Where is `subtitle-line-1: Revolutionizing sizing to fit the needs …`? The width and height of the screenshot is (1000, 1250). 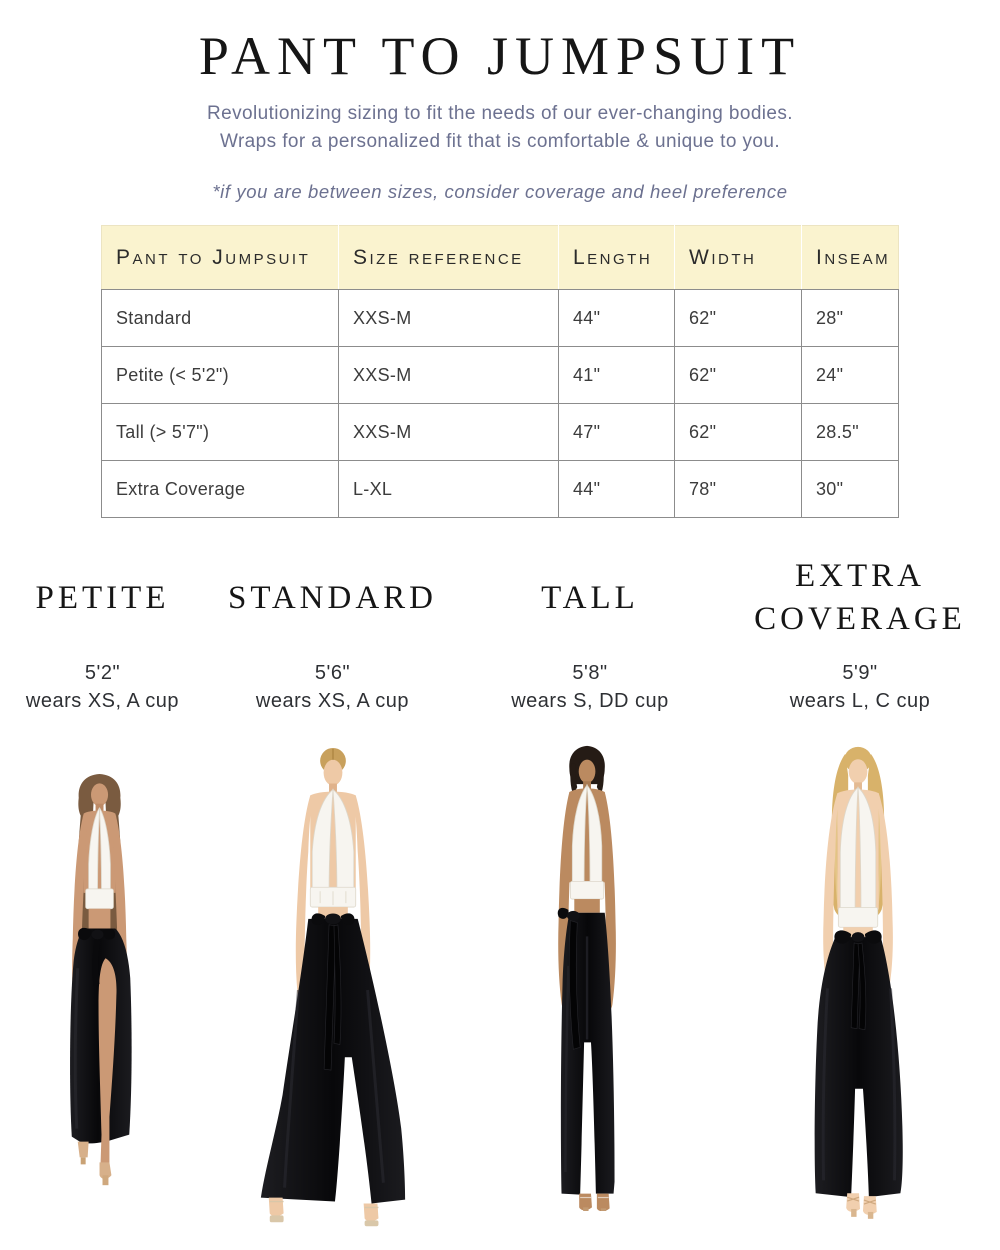 subtitle-line-1: Revolutionizing sizing to fit the needs … is located at coordinates (500, 113).